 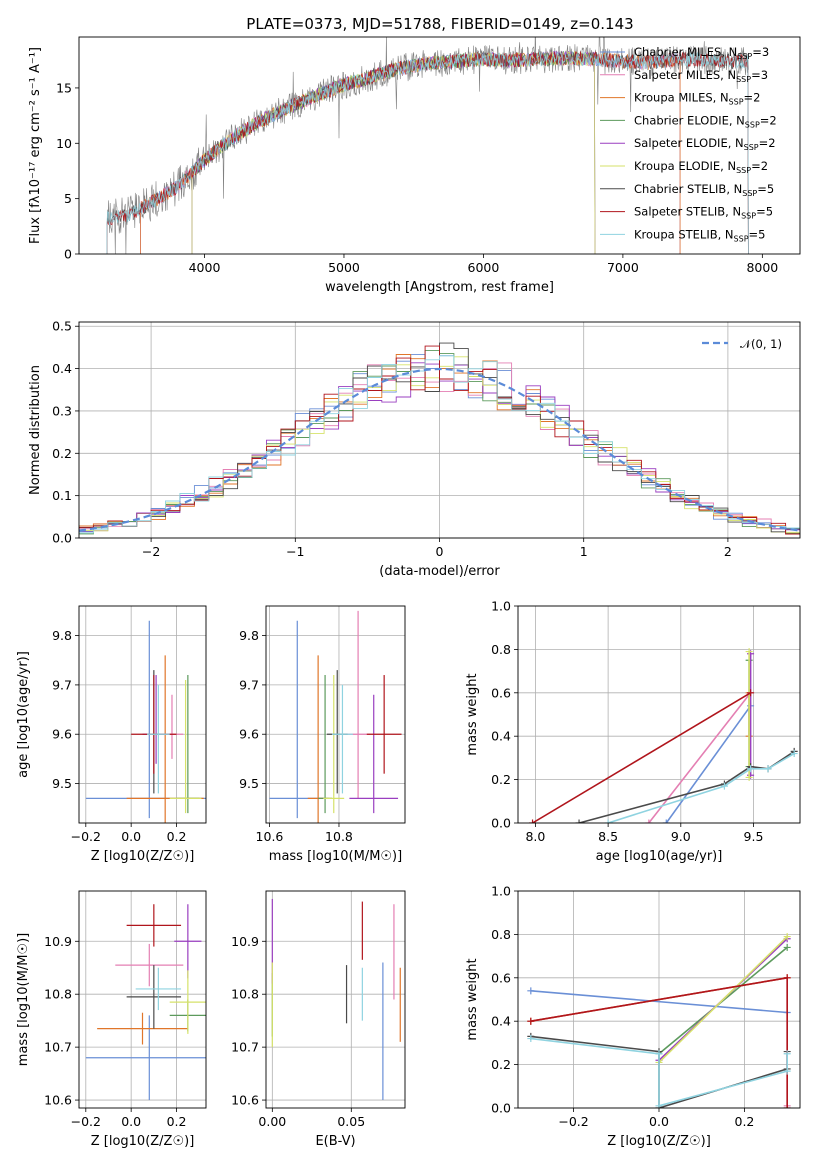 I want to click on y-tick-label: 0.1, so click(x=62, y=495).